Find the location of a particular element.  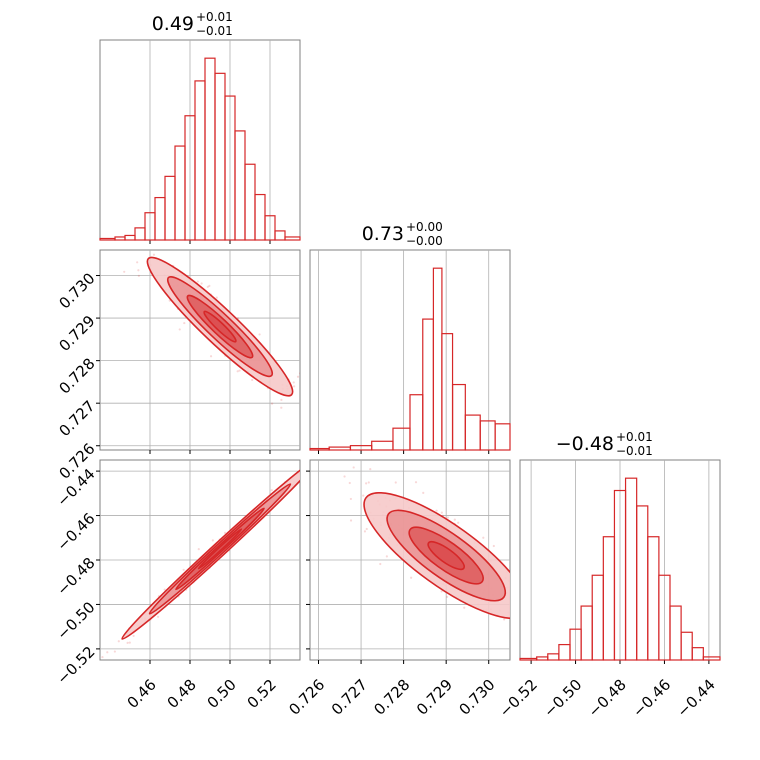

contour-p1-p2-ylabel-4: 0.730 is located at coordinates (76, 290).